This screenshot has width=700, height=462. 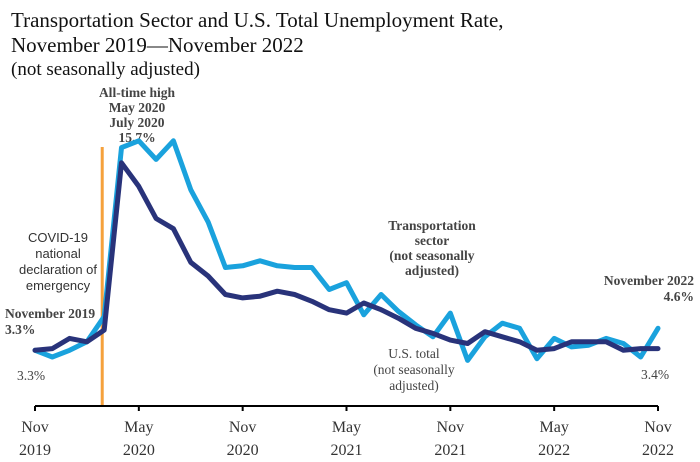 I want to click on us-total-label-line-2: (not seasonally, so click(x=414, y=369).